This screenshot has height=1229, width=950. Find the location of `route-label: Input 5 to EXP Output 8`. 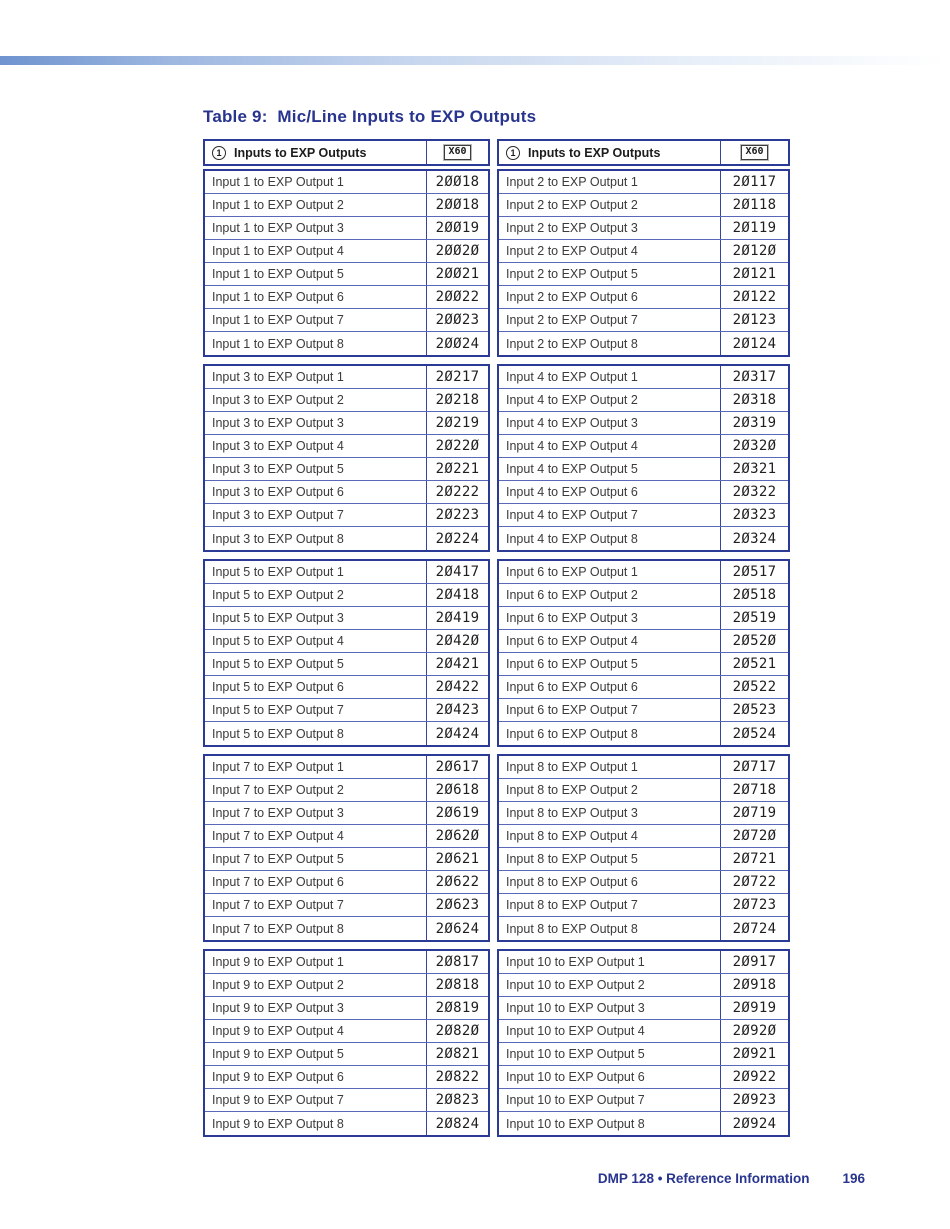

route-label: Input 5 to EXP Output 8 is located at coordinates (316, 733).